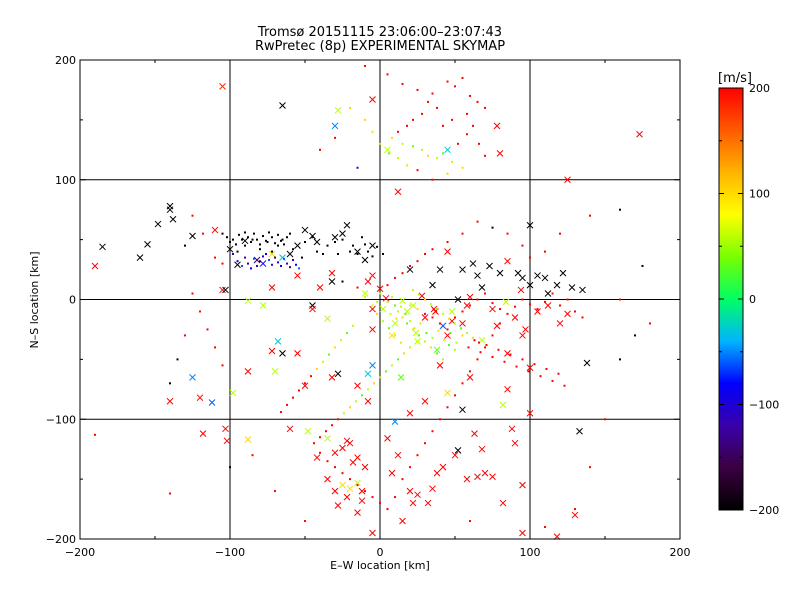  What do you see at coordinates (65, 180) in the screenshot?
I see `y-tick-label: 100` at bounding box center [65, 180].